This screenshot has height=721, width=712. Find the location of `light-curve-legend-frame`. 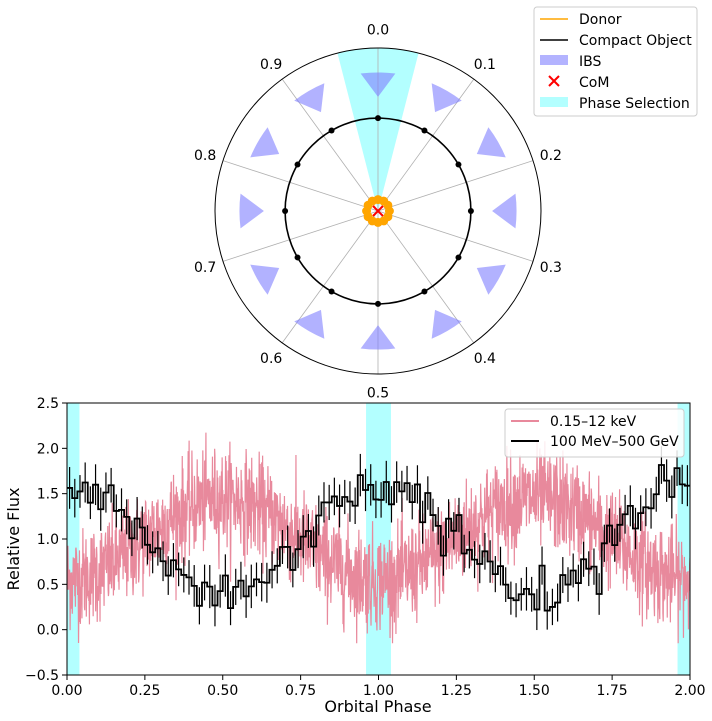

light-curve-legend-frame is located at coordinates (594, 433).